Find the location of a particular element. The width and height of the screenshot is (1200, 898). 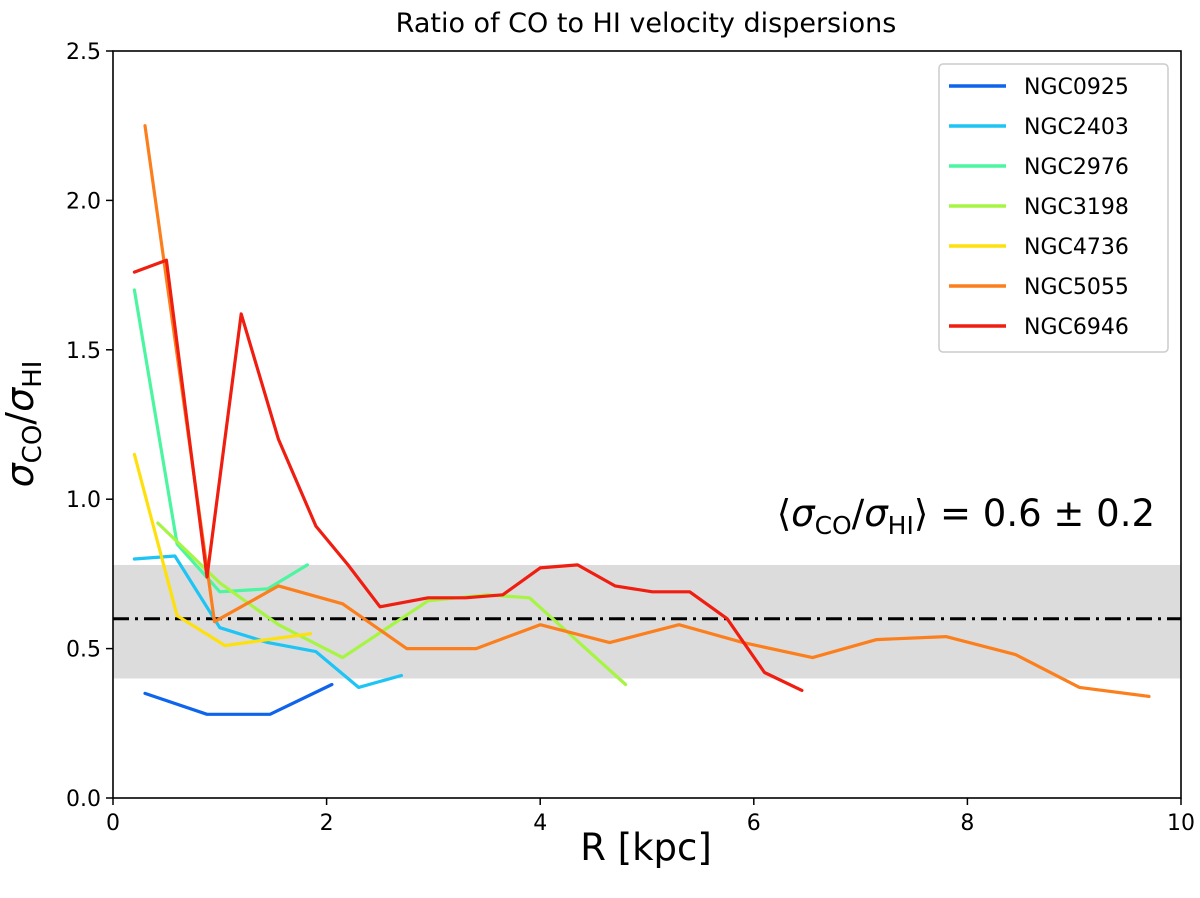

mean-annotation: ⟨σCO/σHI⟩ = 0.6 ± 0.2 is located at coordinates (966, 516).